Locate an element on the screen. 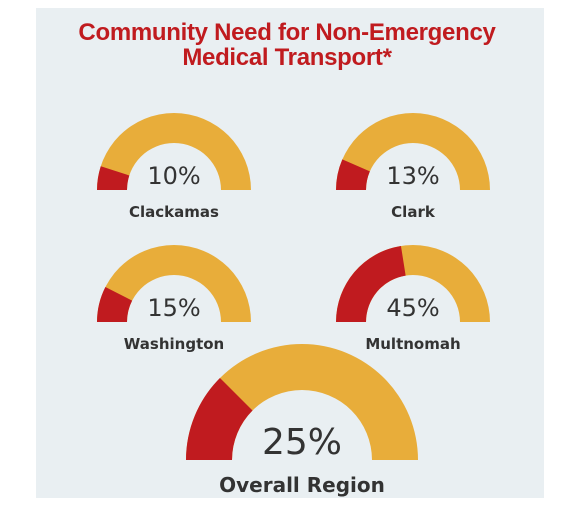  gauge-label: Overall Region is located at coordinates (302, 485).